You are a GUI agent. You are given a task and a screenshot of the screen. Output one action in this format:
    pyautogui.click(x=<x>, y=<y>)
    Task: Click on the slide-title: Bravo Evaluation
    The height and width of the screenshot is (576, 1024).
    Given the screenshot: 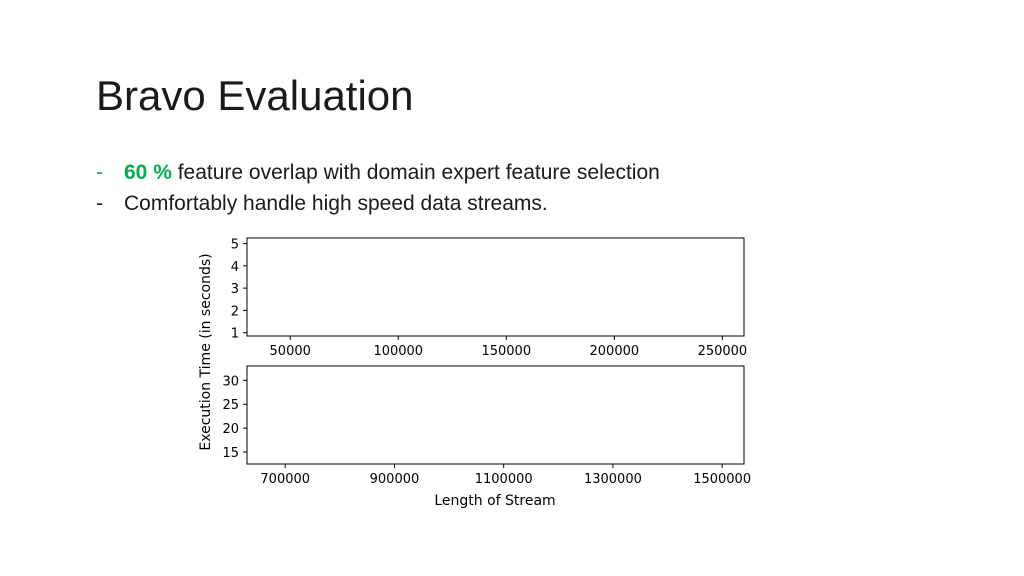 What is the action you would take?
    pyautogui.click(x=255, y=95)
    